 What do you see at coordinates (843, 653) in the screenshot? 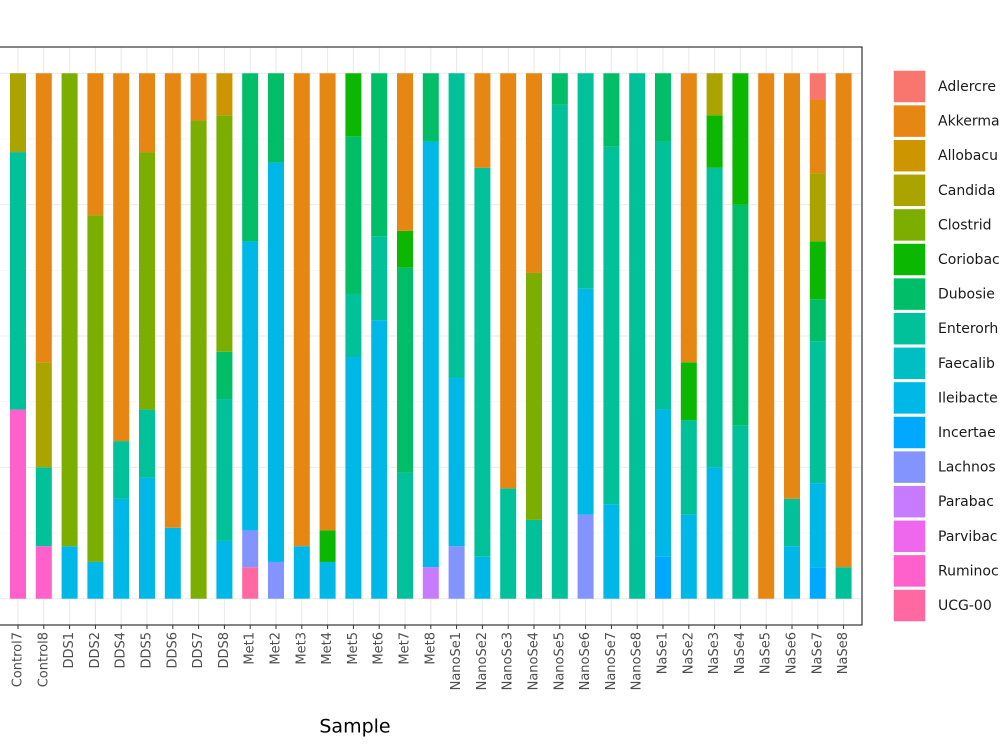
I see `x-tick-label: NaSe8` at bounding box center [843, 653].